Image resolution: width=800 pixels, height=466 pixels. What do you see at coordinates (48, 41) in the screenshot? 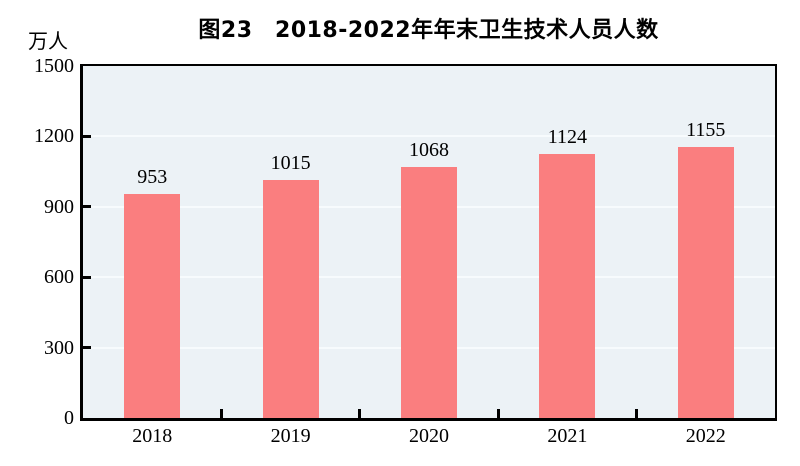
I see `y-axis-unit-label: 万人` at bounding box center [48, 41].